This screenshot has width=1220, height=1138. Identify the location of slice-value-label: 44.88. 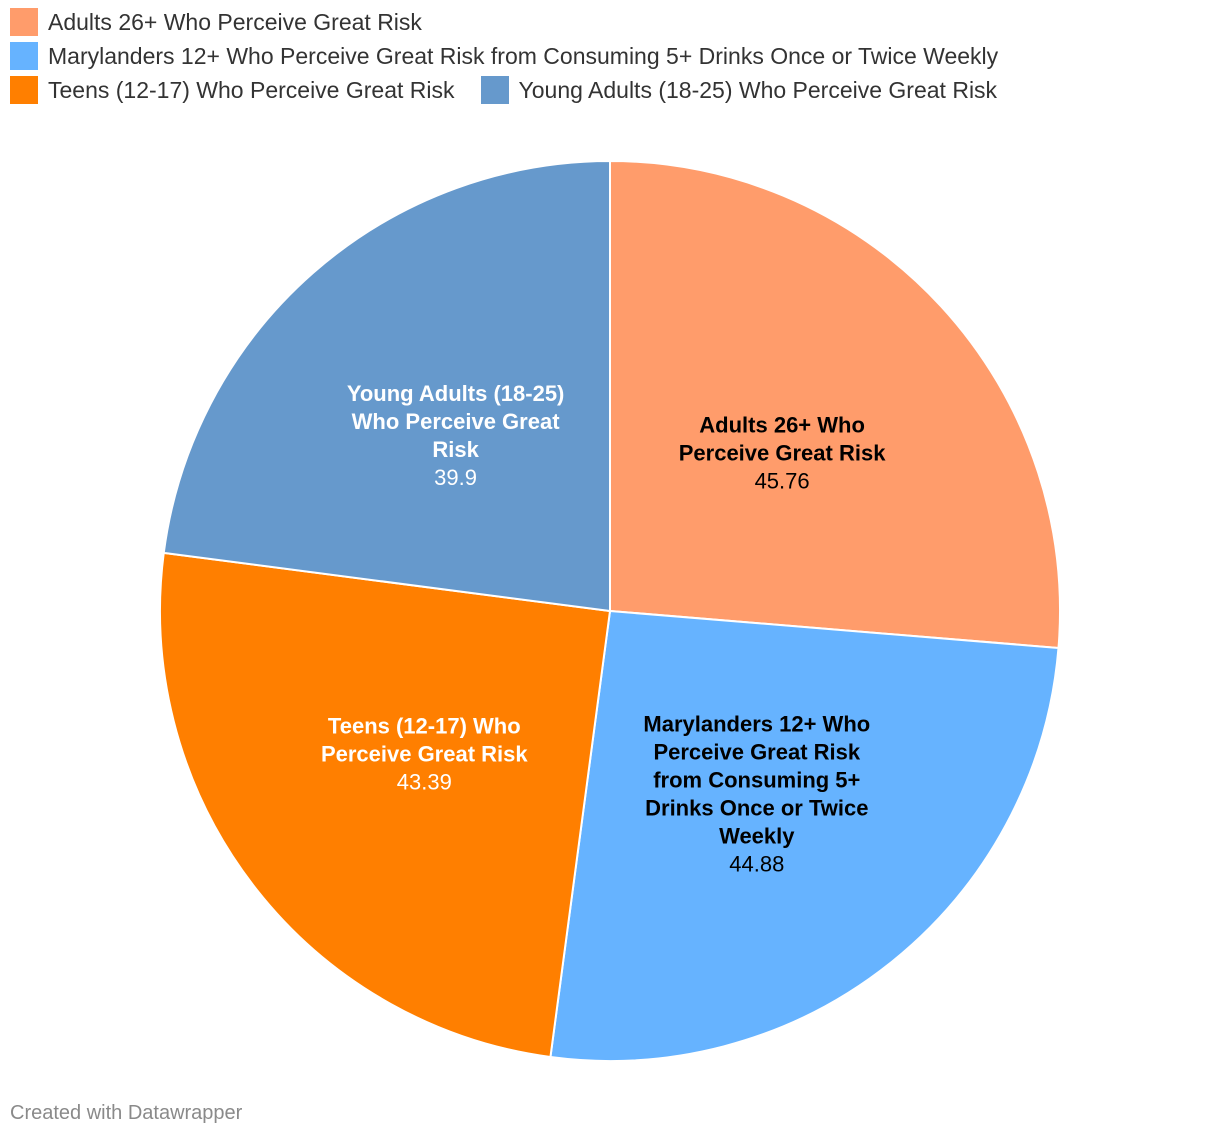
(756, 863).